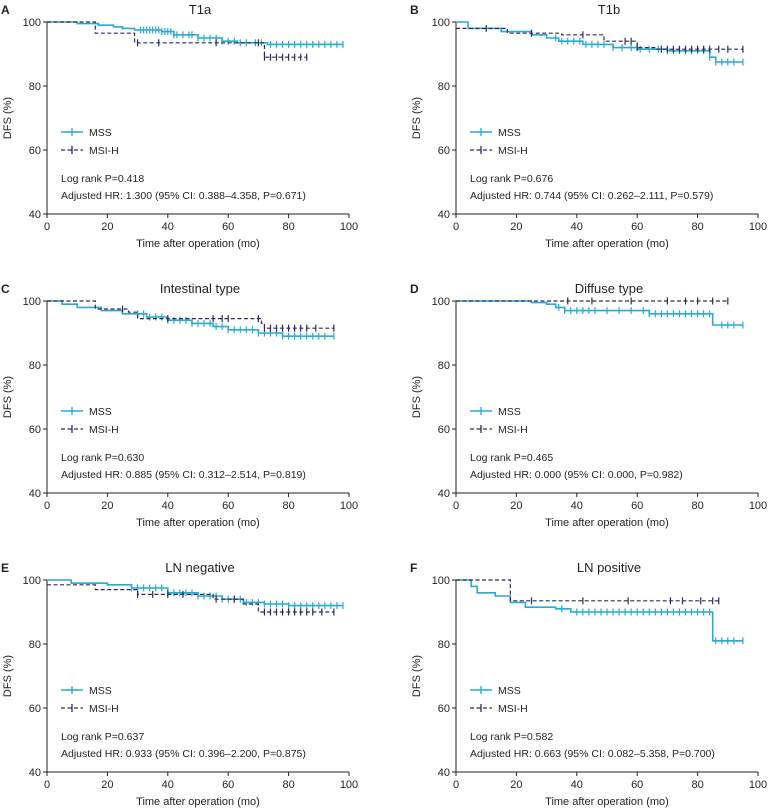 The height and width of the screenshot is (812, 769). I want to click on panel-letter: F, so click(413, 568).